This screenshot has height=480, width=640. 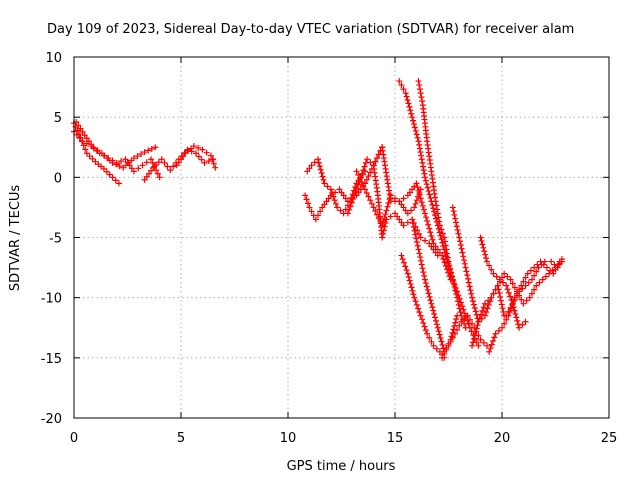 What do you see at coordinates (55, 239) in the screenshot?
I see `y-tick-label: -5` at bounding box center [55, 239].